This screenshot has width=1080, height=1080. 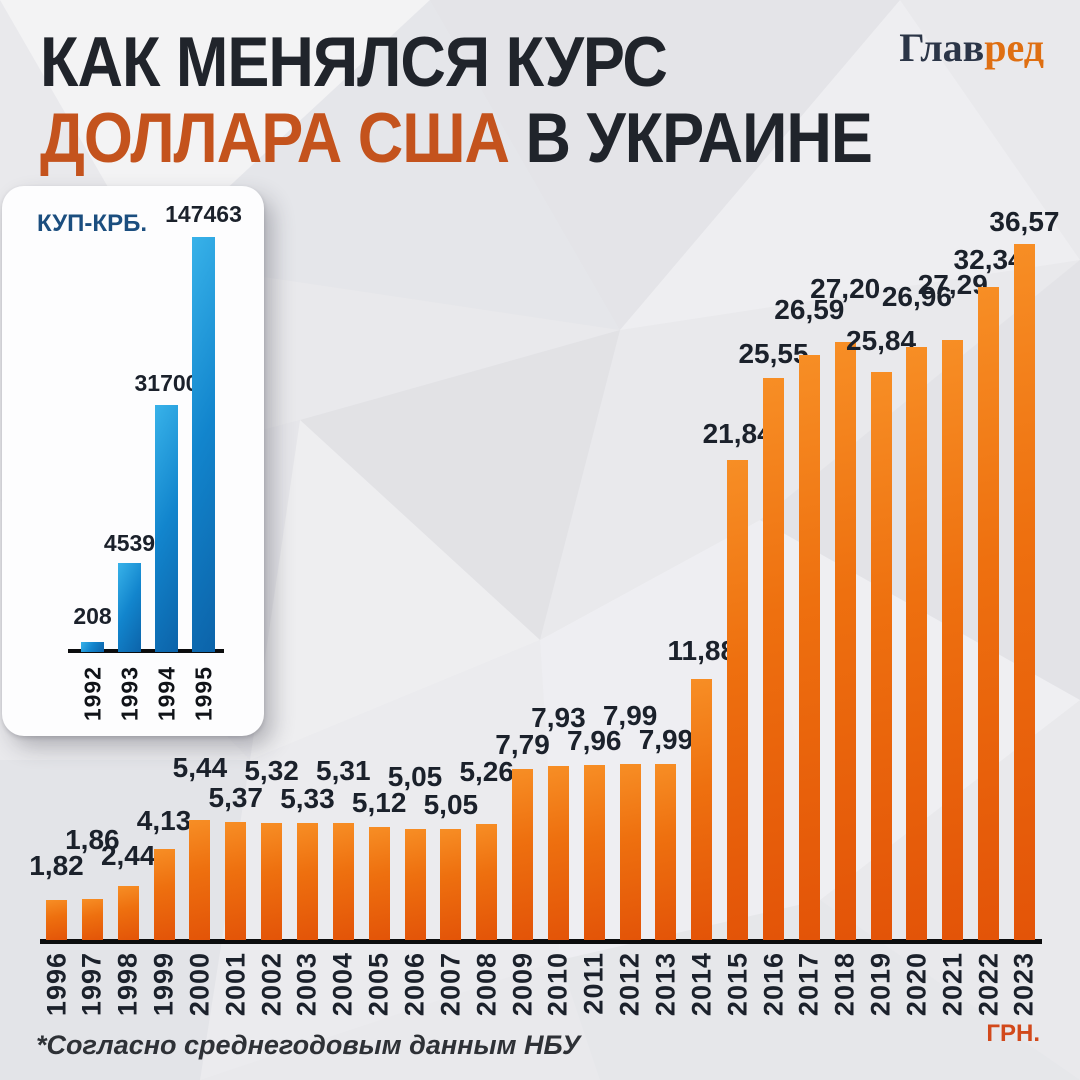 I want to click on bar-year-label: 2008, so click(x=486, y=984).